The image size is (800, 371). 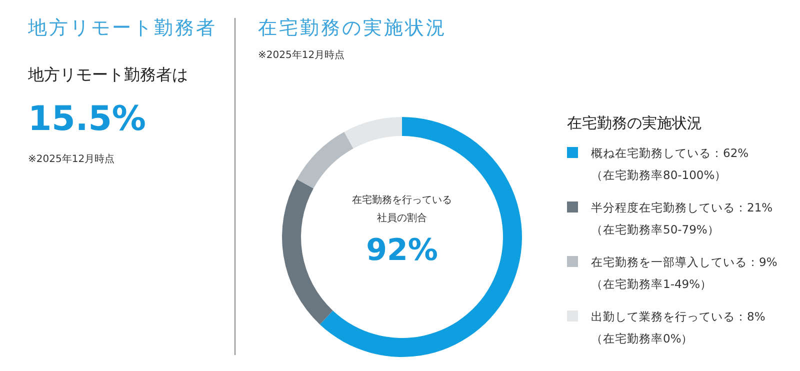 What do you see at coordinates (682, 218) in the screenshot?
I see `legend-label: 半分程度在宅勤務している：21% （在宅勤務率50-79%）` at bounding box center [682, 218].